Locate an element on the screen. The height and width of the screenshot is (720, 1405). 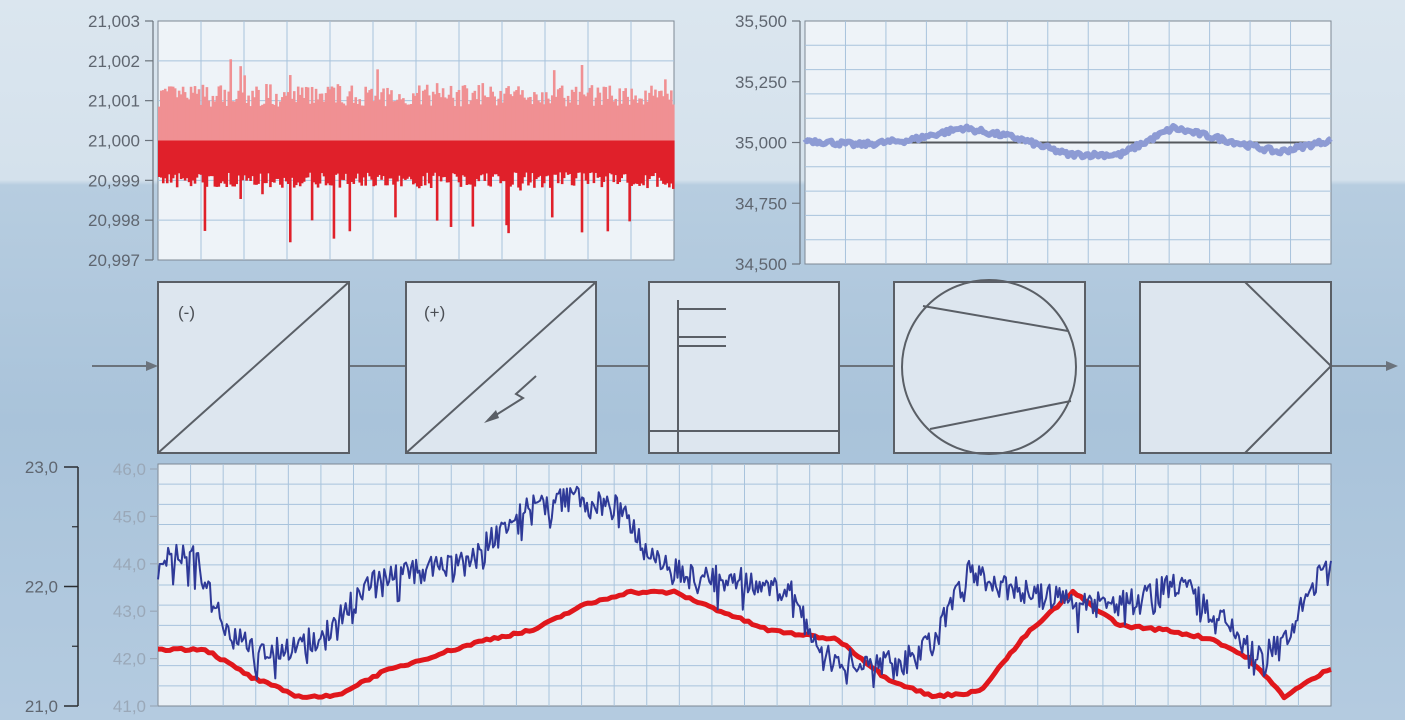
trend-chart-series-red is located at coordinates (745, 644).